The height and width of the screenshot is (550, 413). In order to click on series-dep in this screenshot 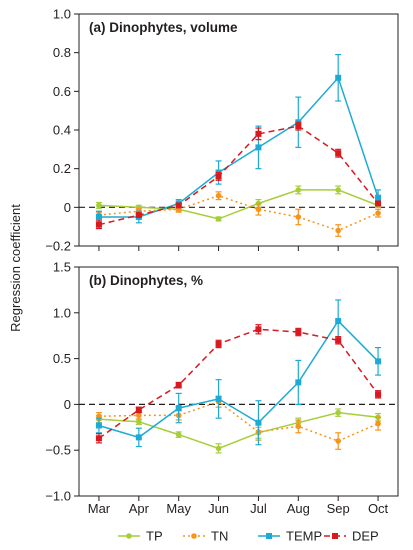, I will do `click(238, 175)`.